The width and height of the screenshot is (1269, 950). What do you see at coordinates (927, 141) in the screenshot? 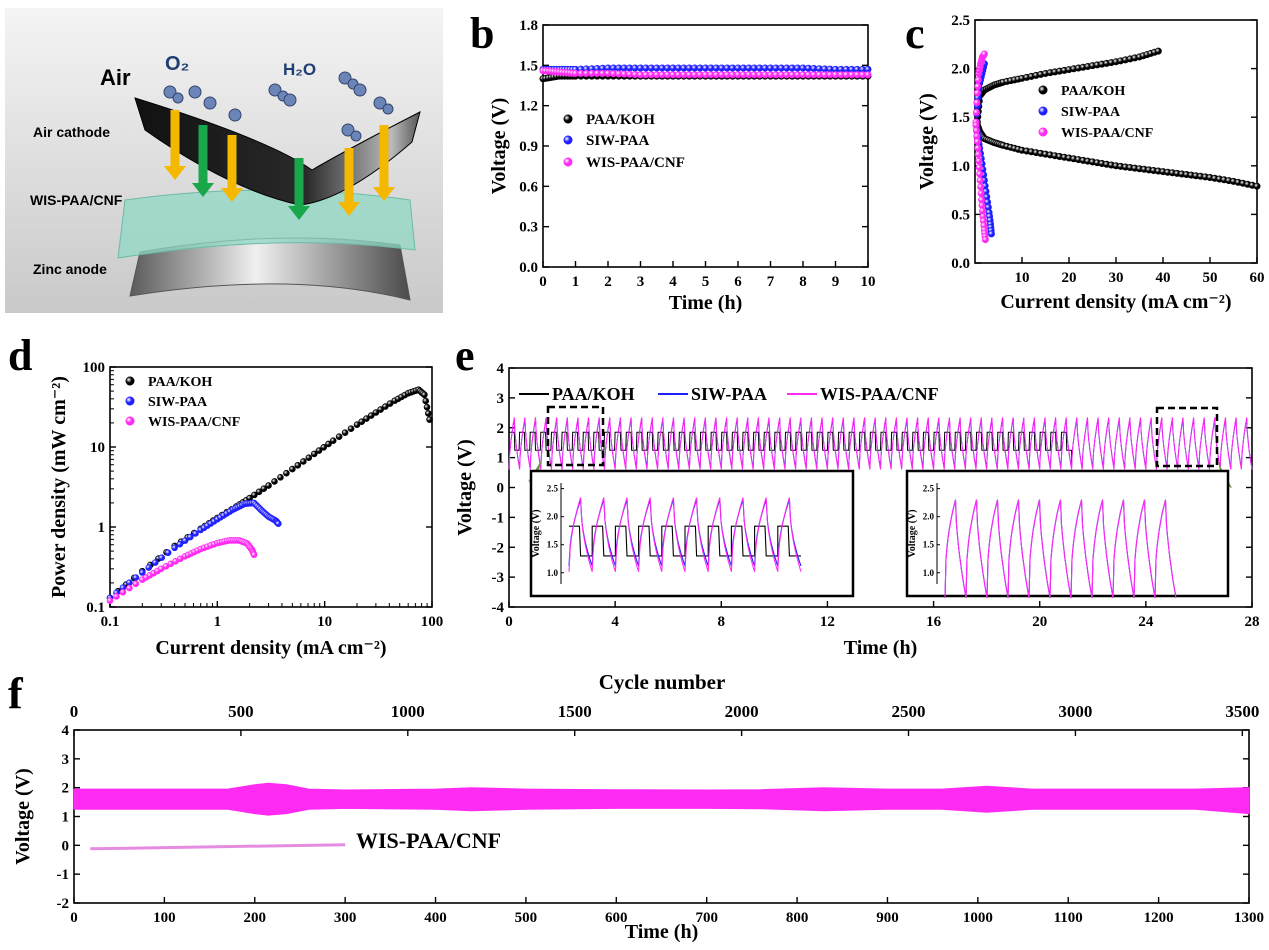
I see `y-axis-label: Voltage (V)` at bounding box center [927, 141].